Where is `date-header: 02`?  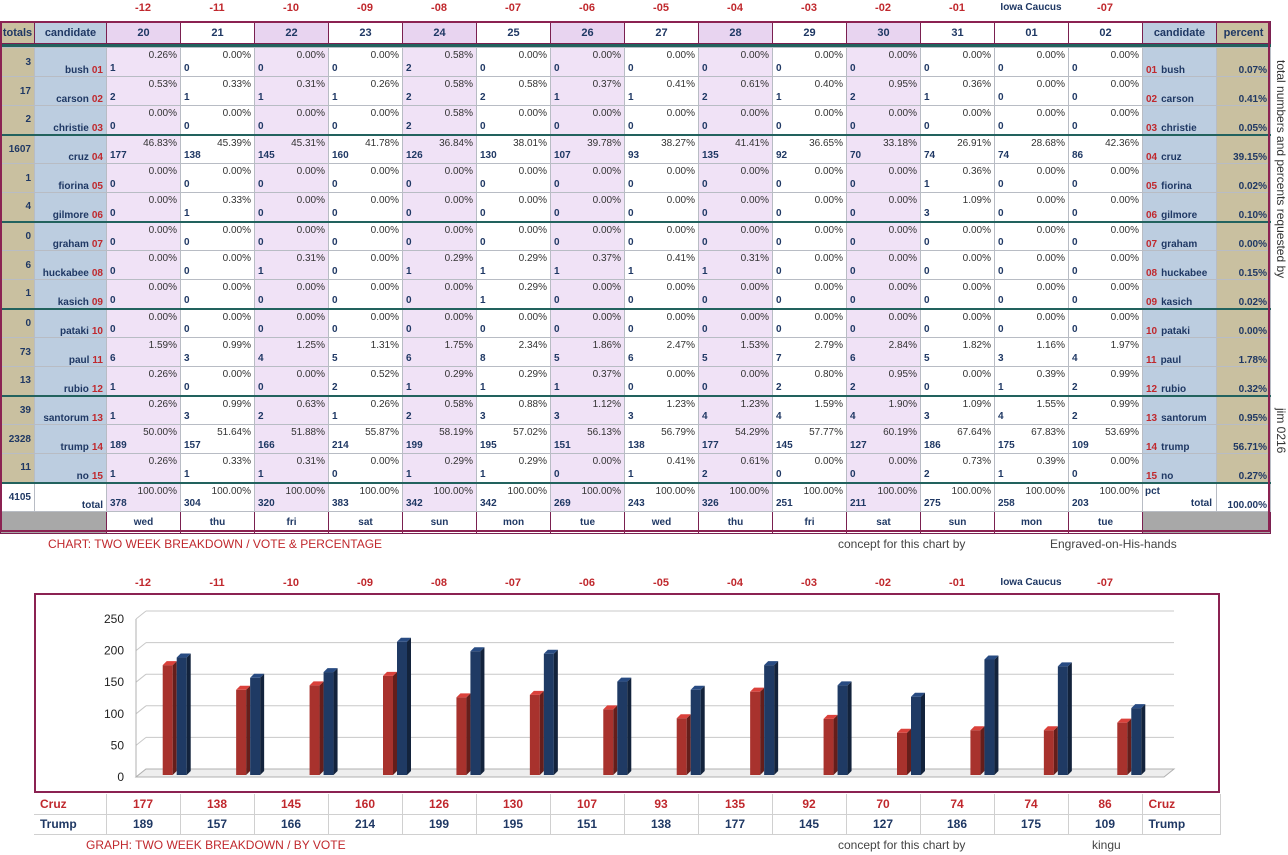 date-header: 02 is located at coordinates (1105, 32).